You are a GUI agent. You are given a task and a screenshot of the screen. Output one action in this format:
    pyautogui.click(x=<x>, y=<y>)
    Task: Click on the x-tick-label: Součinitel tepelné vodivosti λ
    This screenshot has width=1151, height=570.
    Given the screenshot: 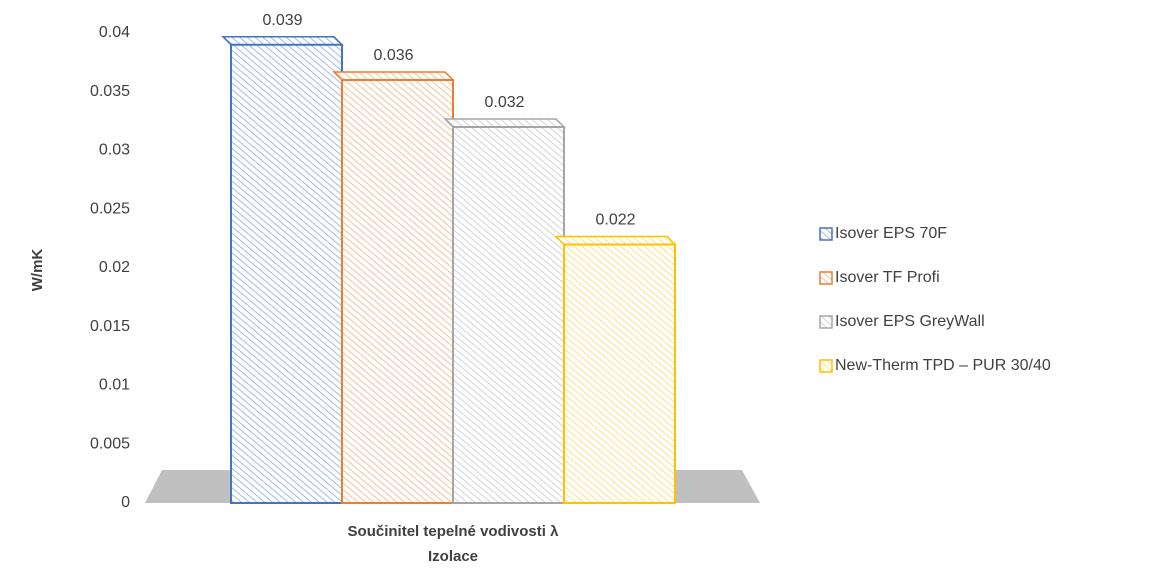 What is the action you would take?
    pyautogui.click(x=454, y=531)
    